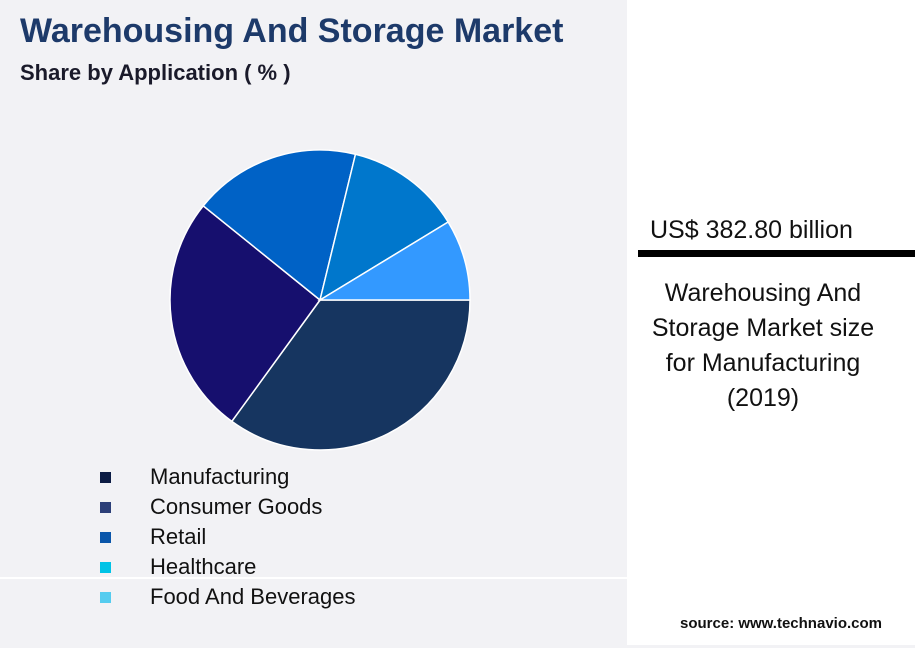 This screenshot has height=648, width=915. Describe the element at coordinates (178, 536) in the screenshot. I see `legend-label: Retail` at that location.